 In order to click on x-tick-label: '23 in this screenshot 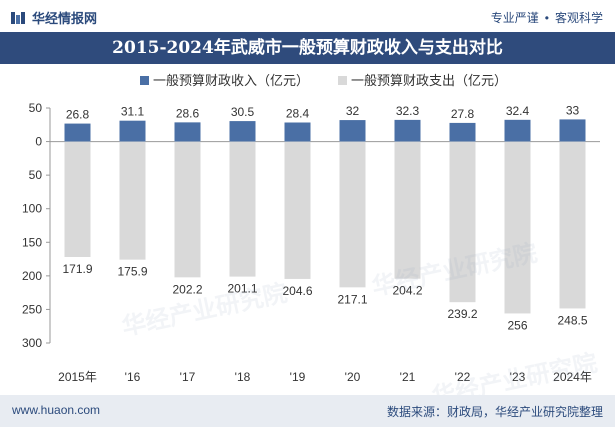, I will do `click(518, 377)`.